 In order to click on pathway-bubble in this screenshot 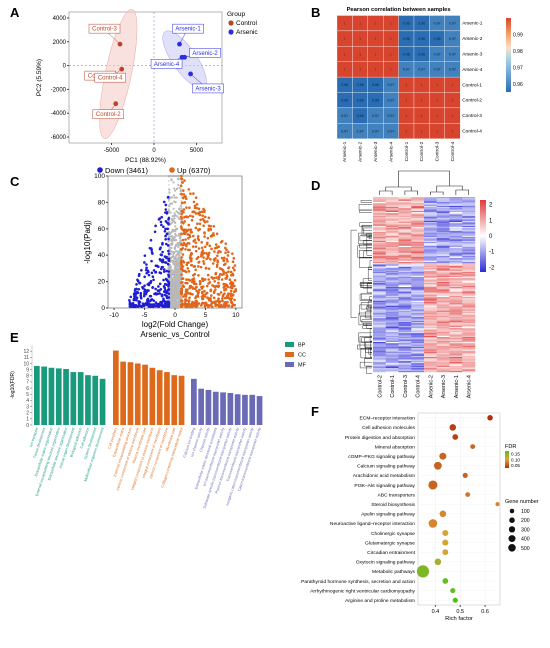, I will do `click(445, 552)`.